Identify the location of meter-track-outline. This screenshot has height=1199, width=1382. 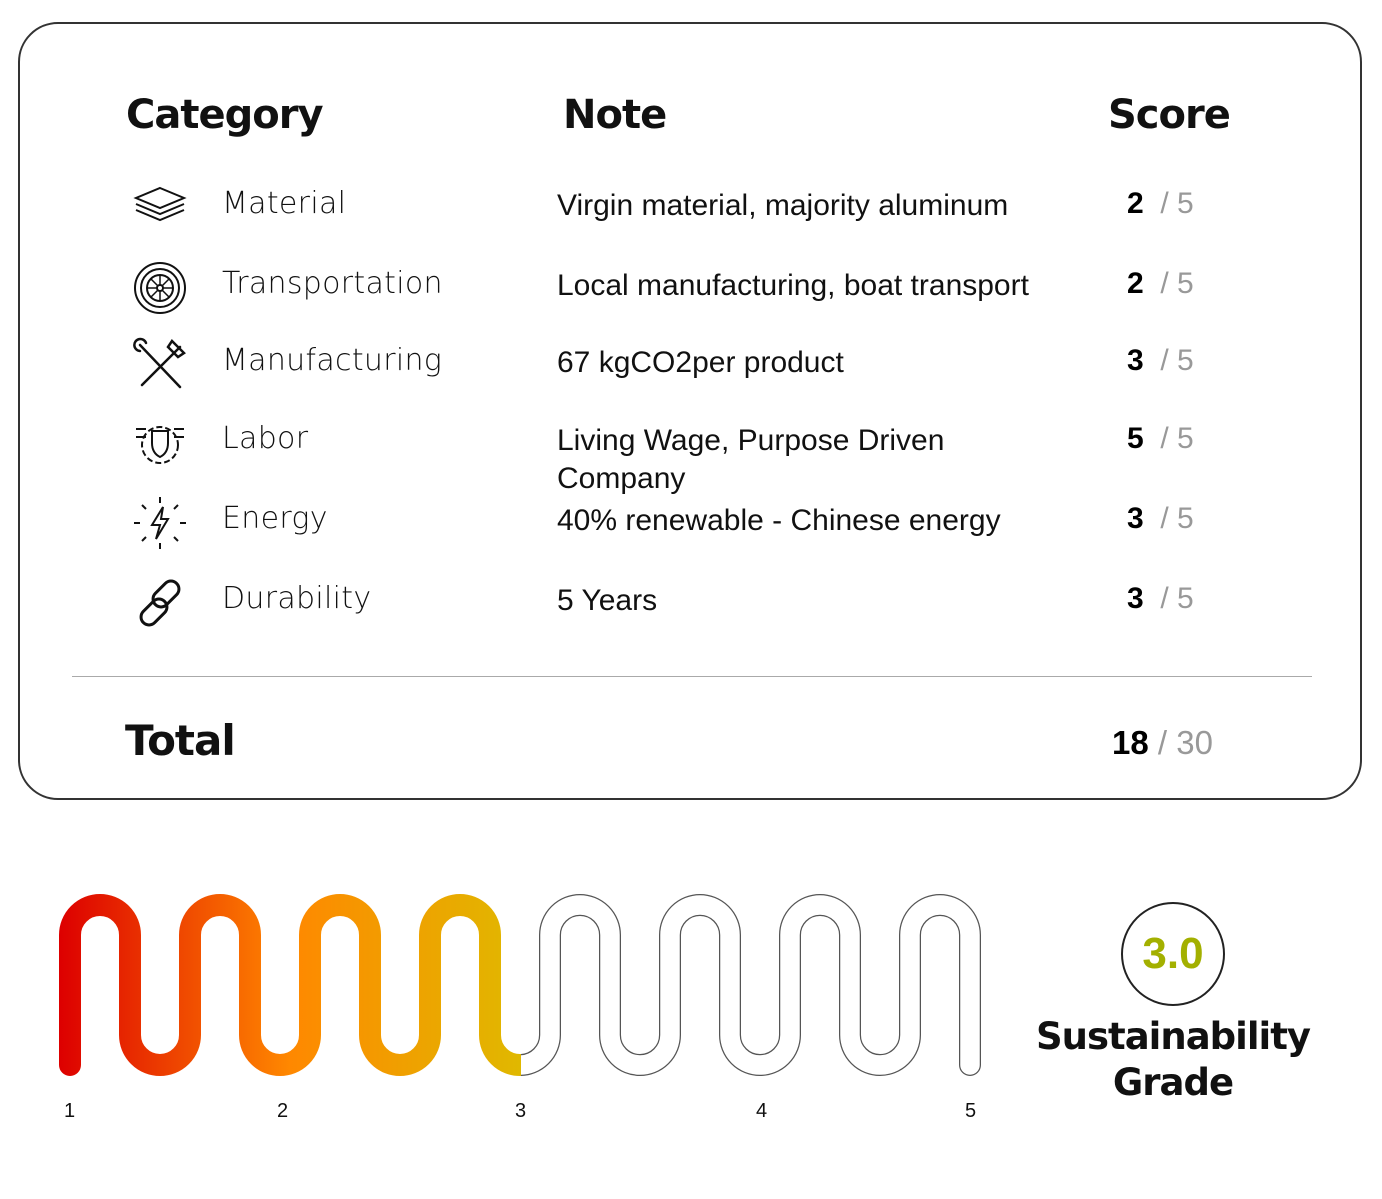
(751, 985).